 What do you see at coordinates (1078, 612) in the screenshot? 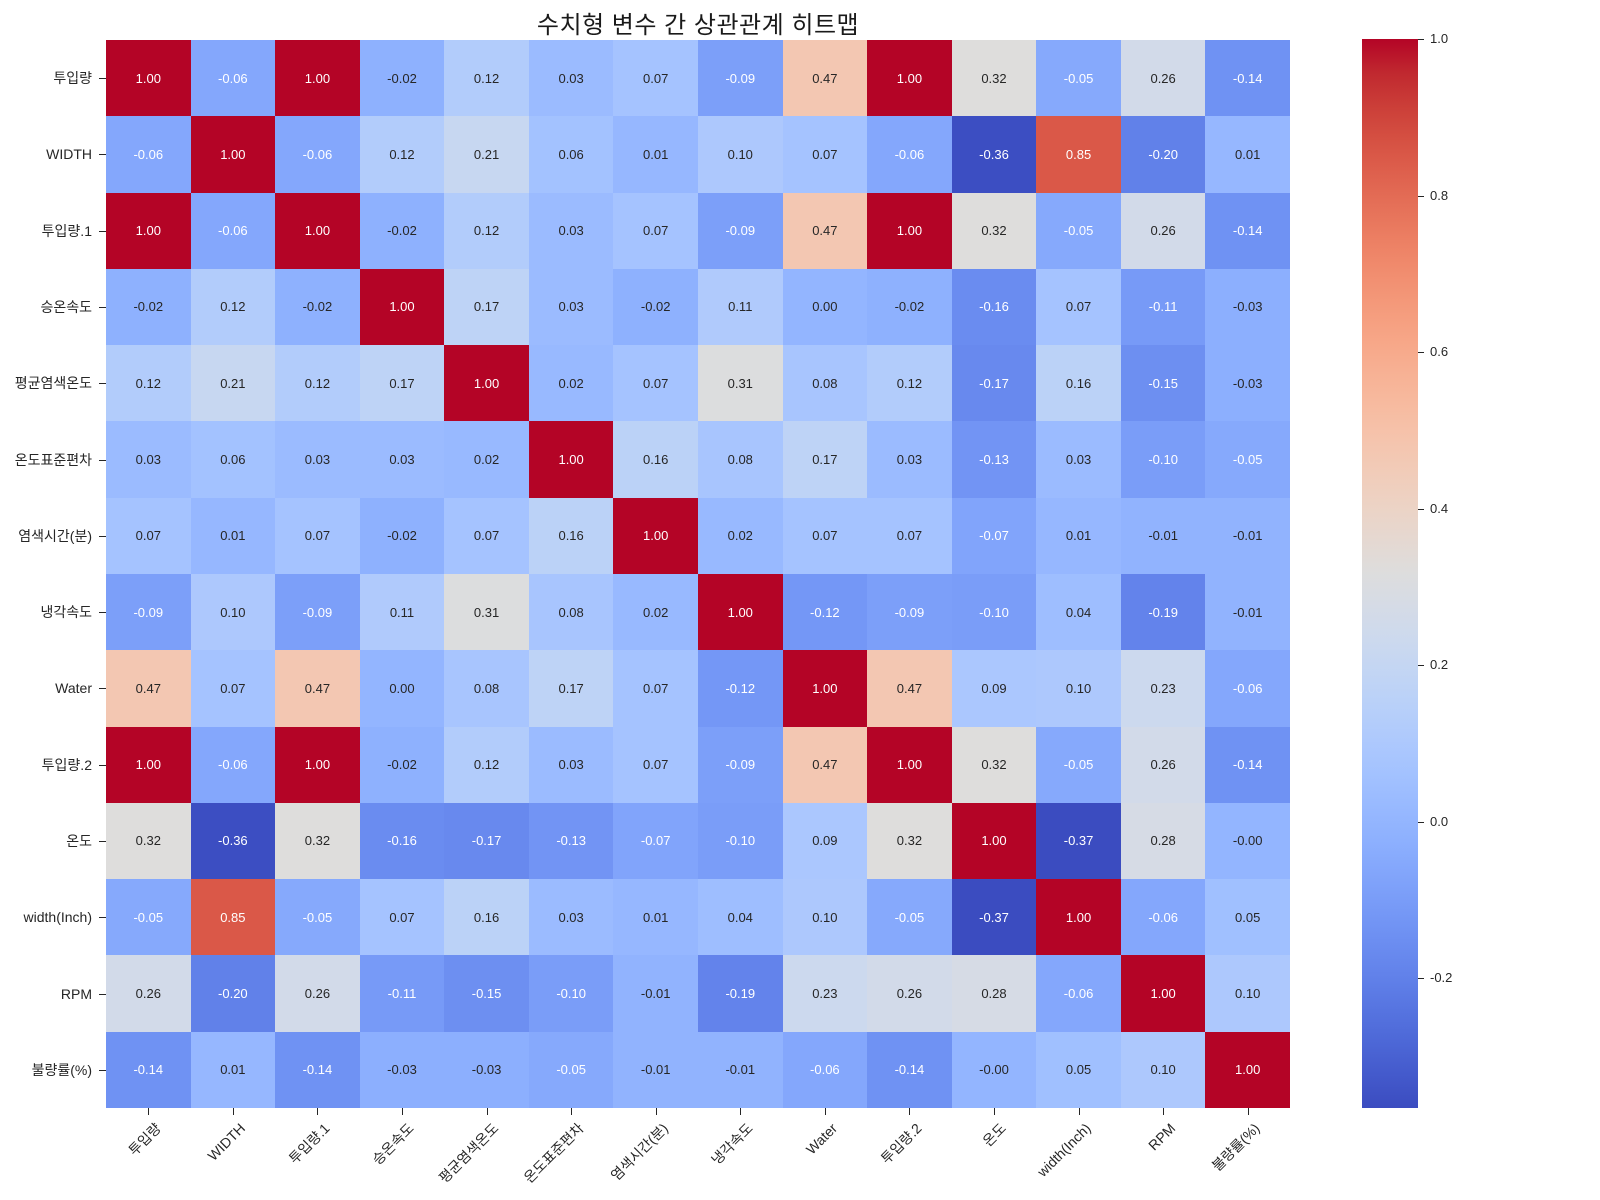
I see `heatmap-cell: 0.04` at bounding box center [1078, 612].